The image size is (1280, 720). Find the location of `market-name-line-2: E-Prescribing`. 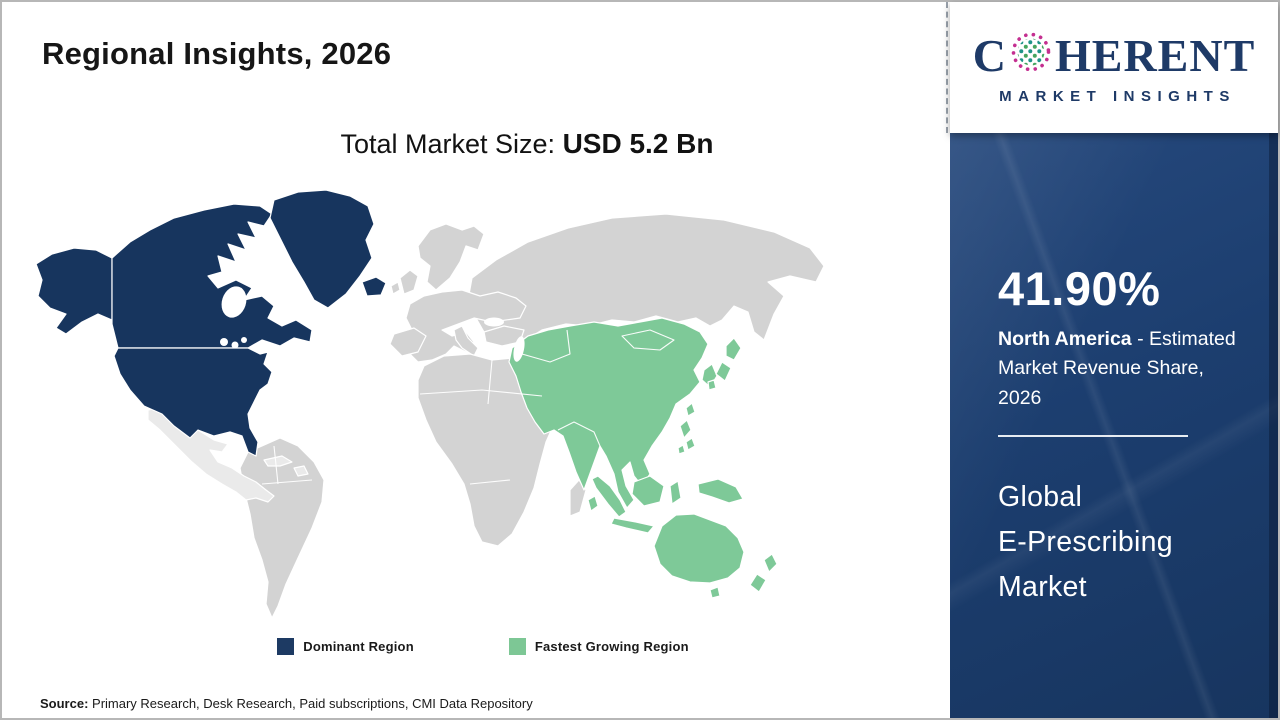

market-name-line-2: E-Prescribing is located at coordinates (1085, 541).